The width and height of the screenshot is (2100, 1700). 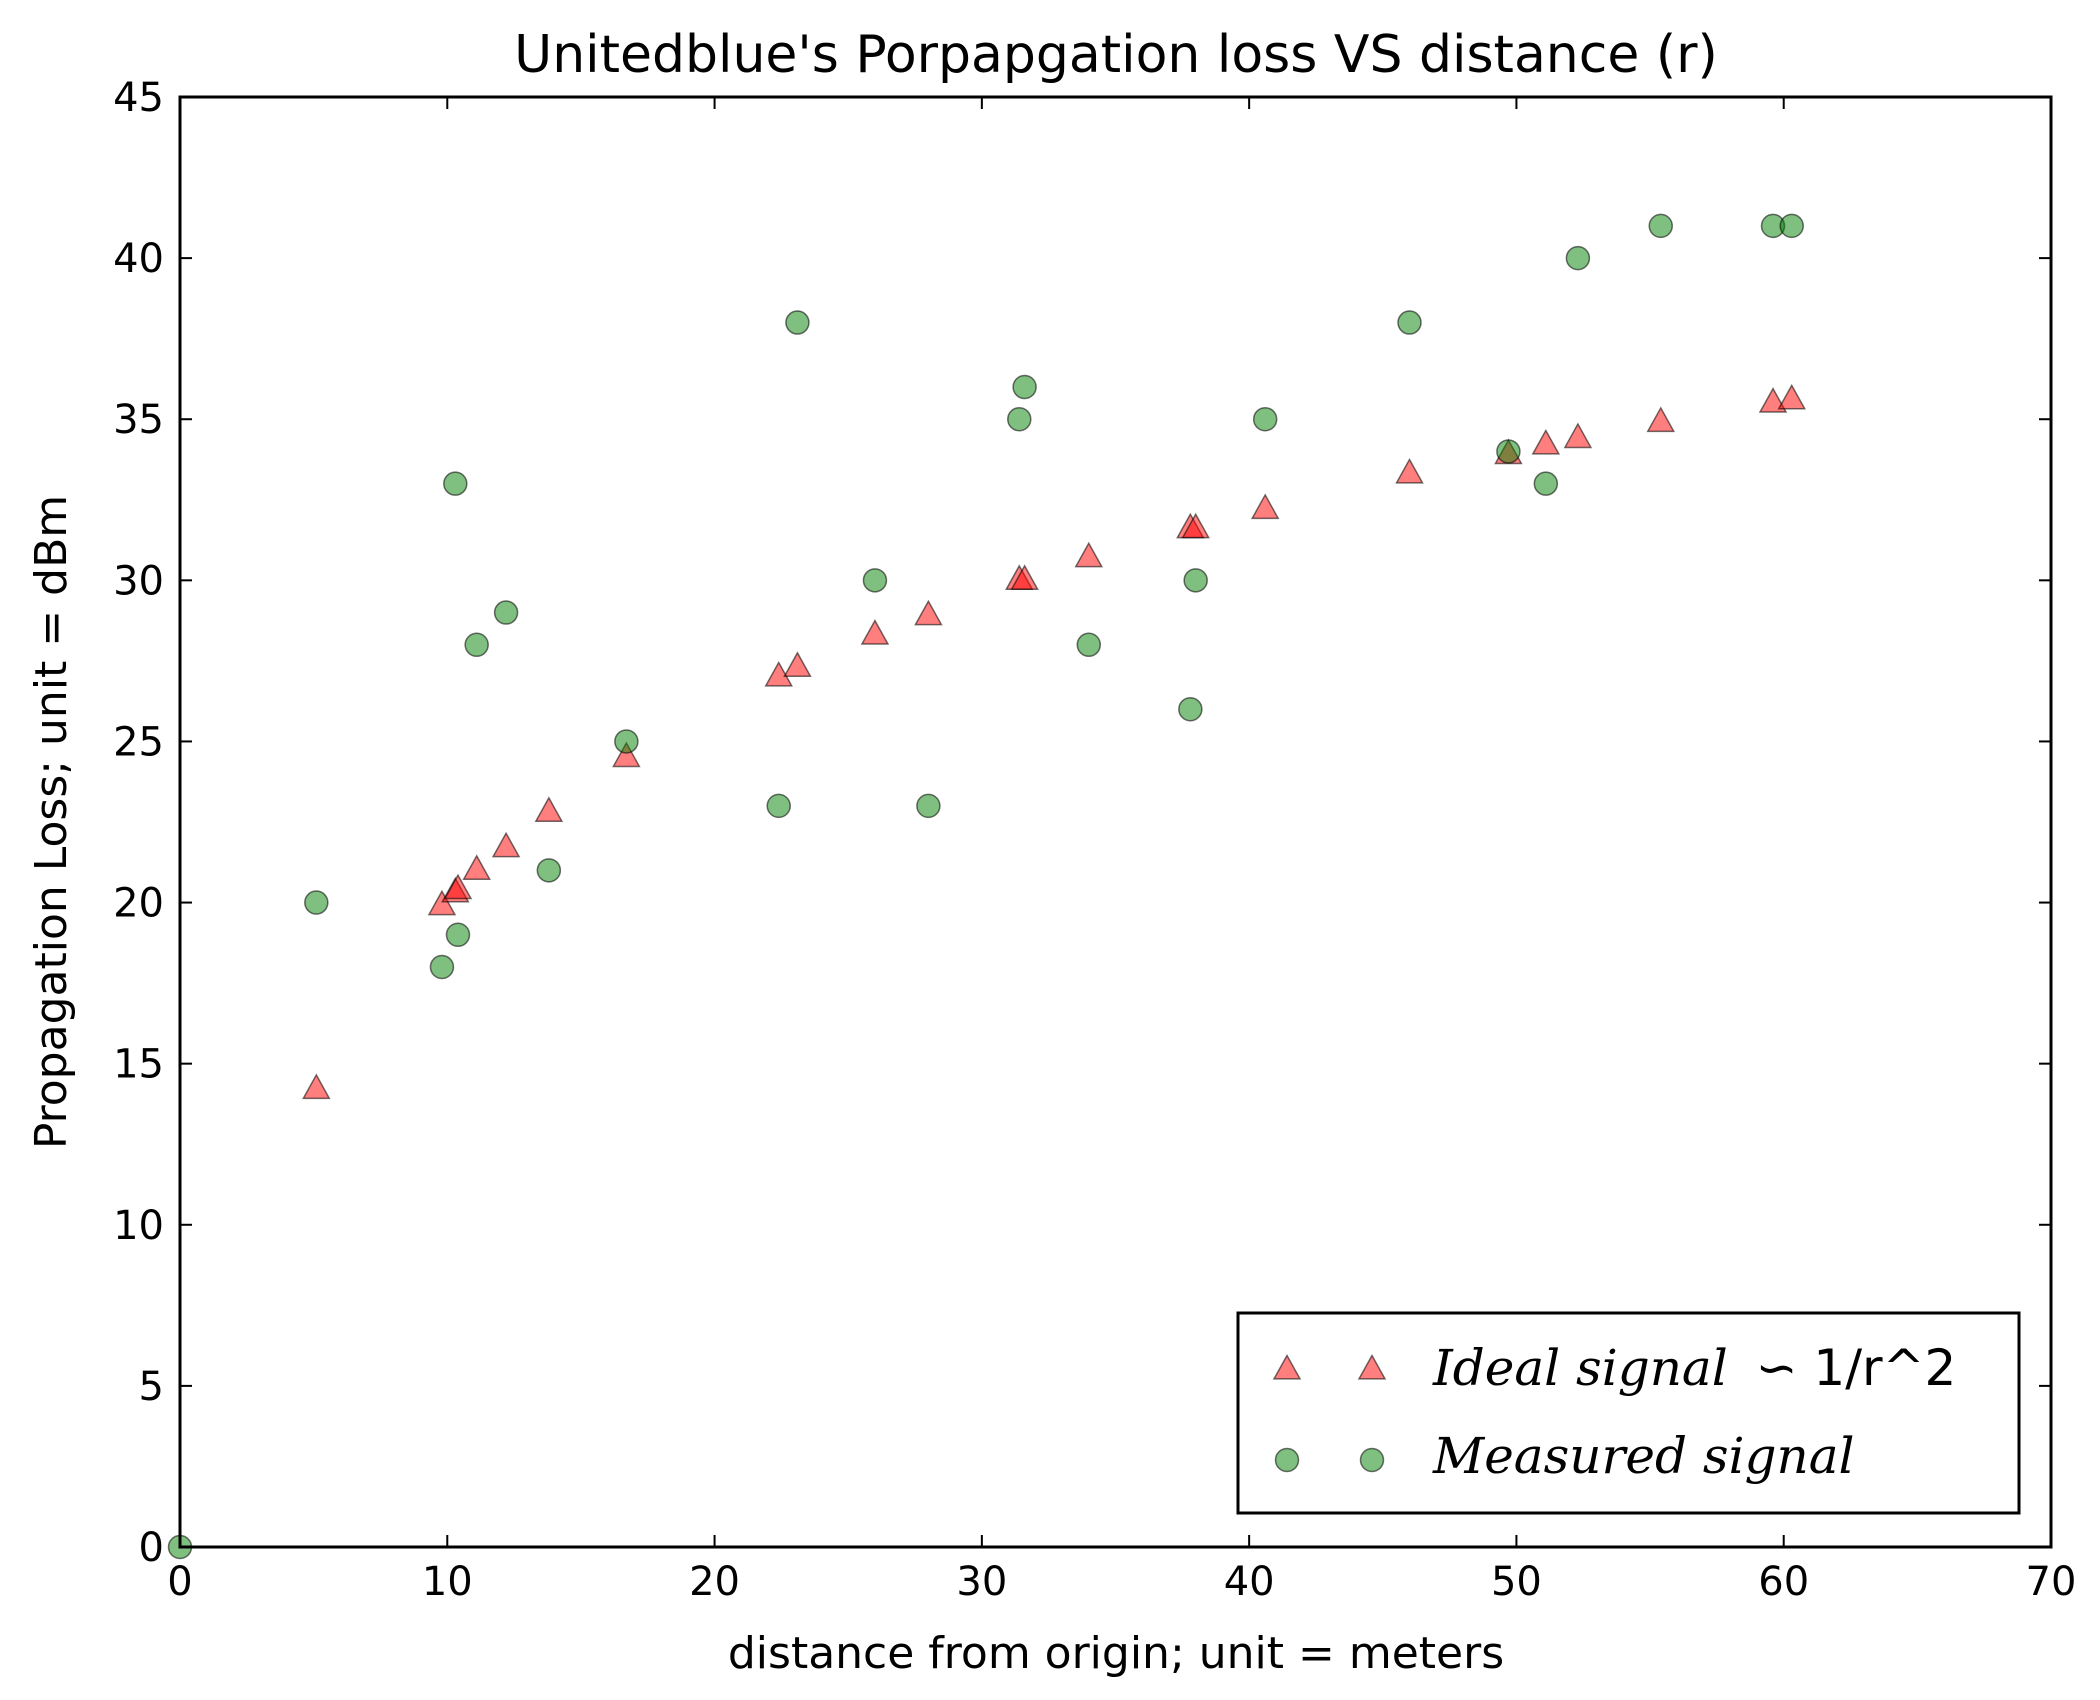 What do you see at coordinates (138, 420) in the screenshot?
I see `y-tick-label: 35` at bounding box center [138, 420].